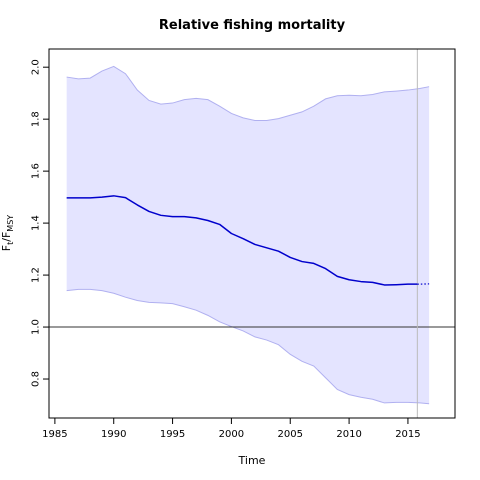  What do you see at coordinates (54, 434) in the screenshot?
I see `x-tick-label-1985: 1985` at bounding box center [54, 434].